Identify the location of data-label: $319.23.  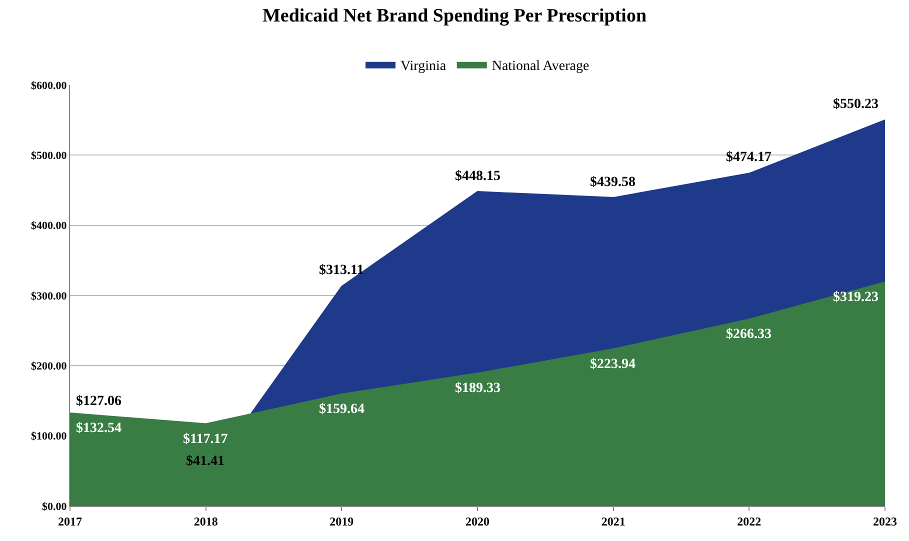
(855, 297).